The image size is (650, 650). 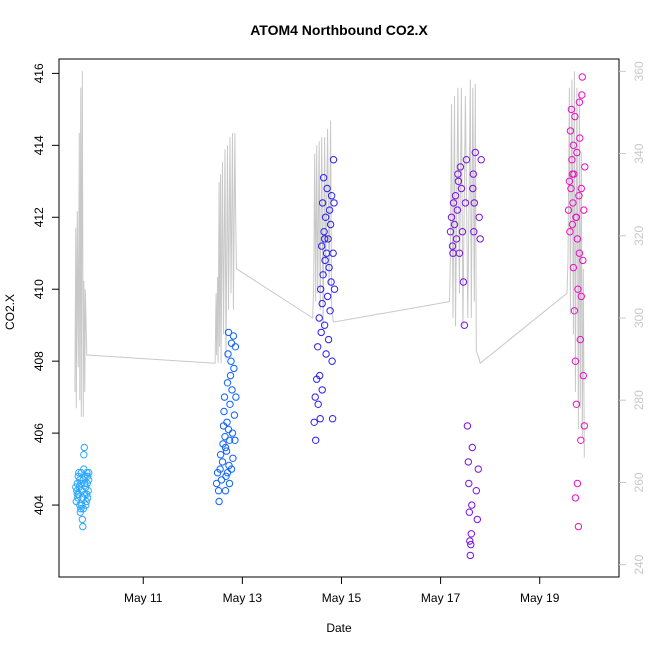 I want to click on y-right-tick-label: 320, so click(x=639, y=235).